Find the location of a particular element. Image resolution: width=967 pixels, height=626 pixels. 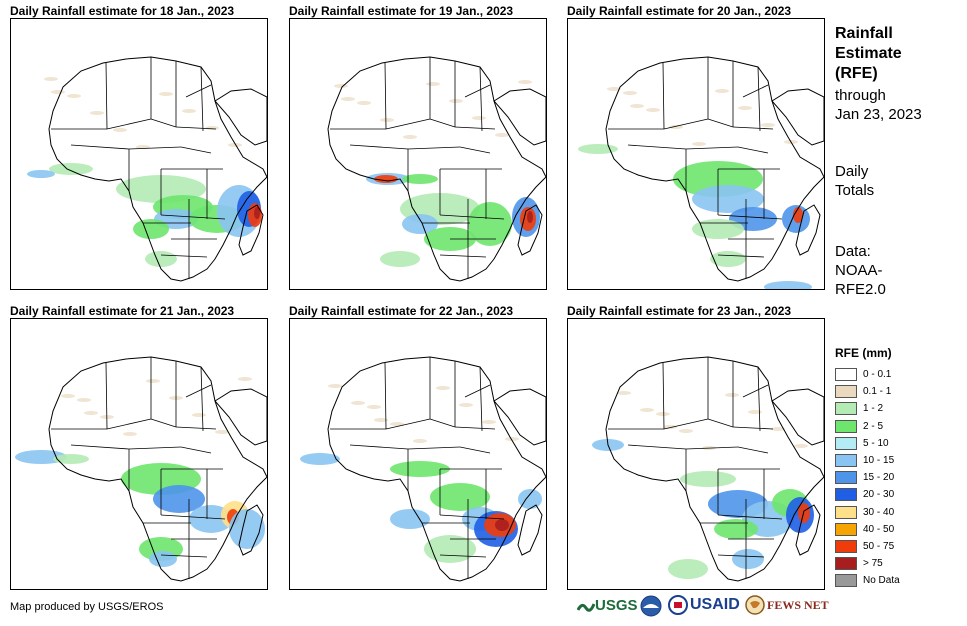

fews-net-logo: FEWS NET is located at coordinates (787, 605).